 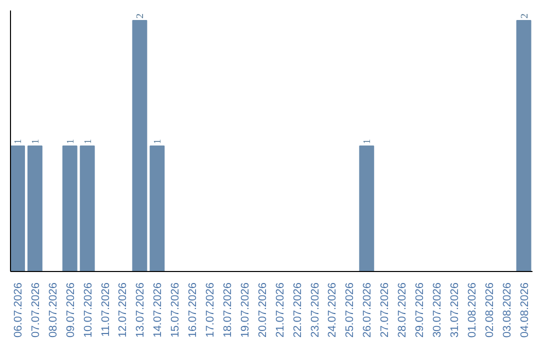 What do you see at coordinates (106, 309) in the screenshot?
I see `x-tick-label: 11.07.2026` at bounding box center [106, 309].